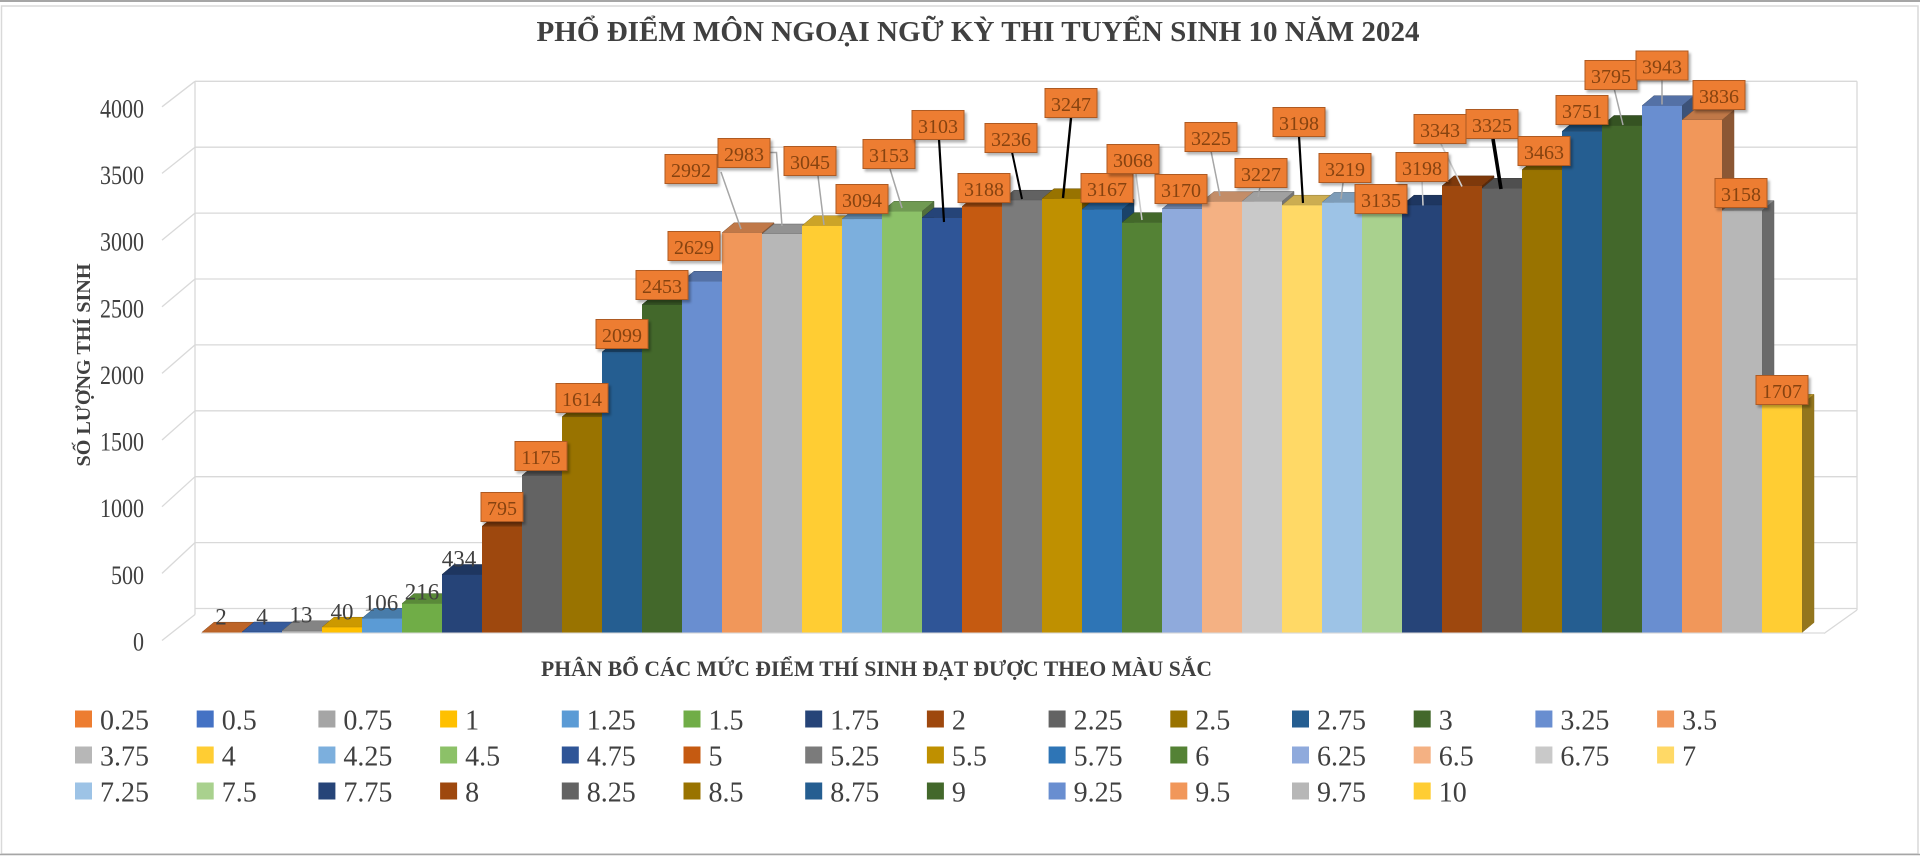 Image resolution: width=1920 pixels, height=865 pixels. Describe the element at coordinates (1341, 757) in the screenshot. I see `svg-text: 6.25` at that location.